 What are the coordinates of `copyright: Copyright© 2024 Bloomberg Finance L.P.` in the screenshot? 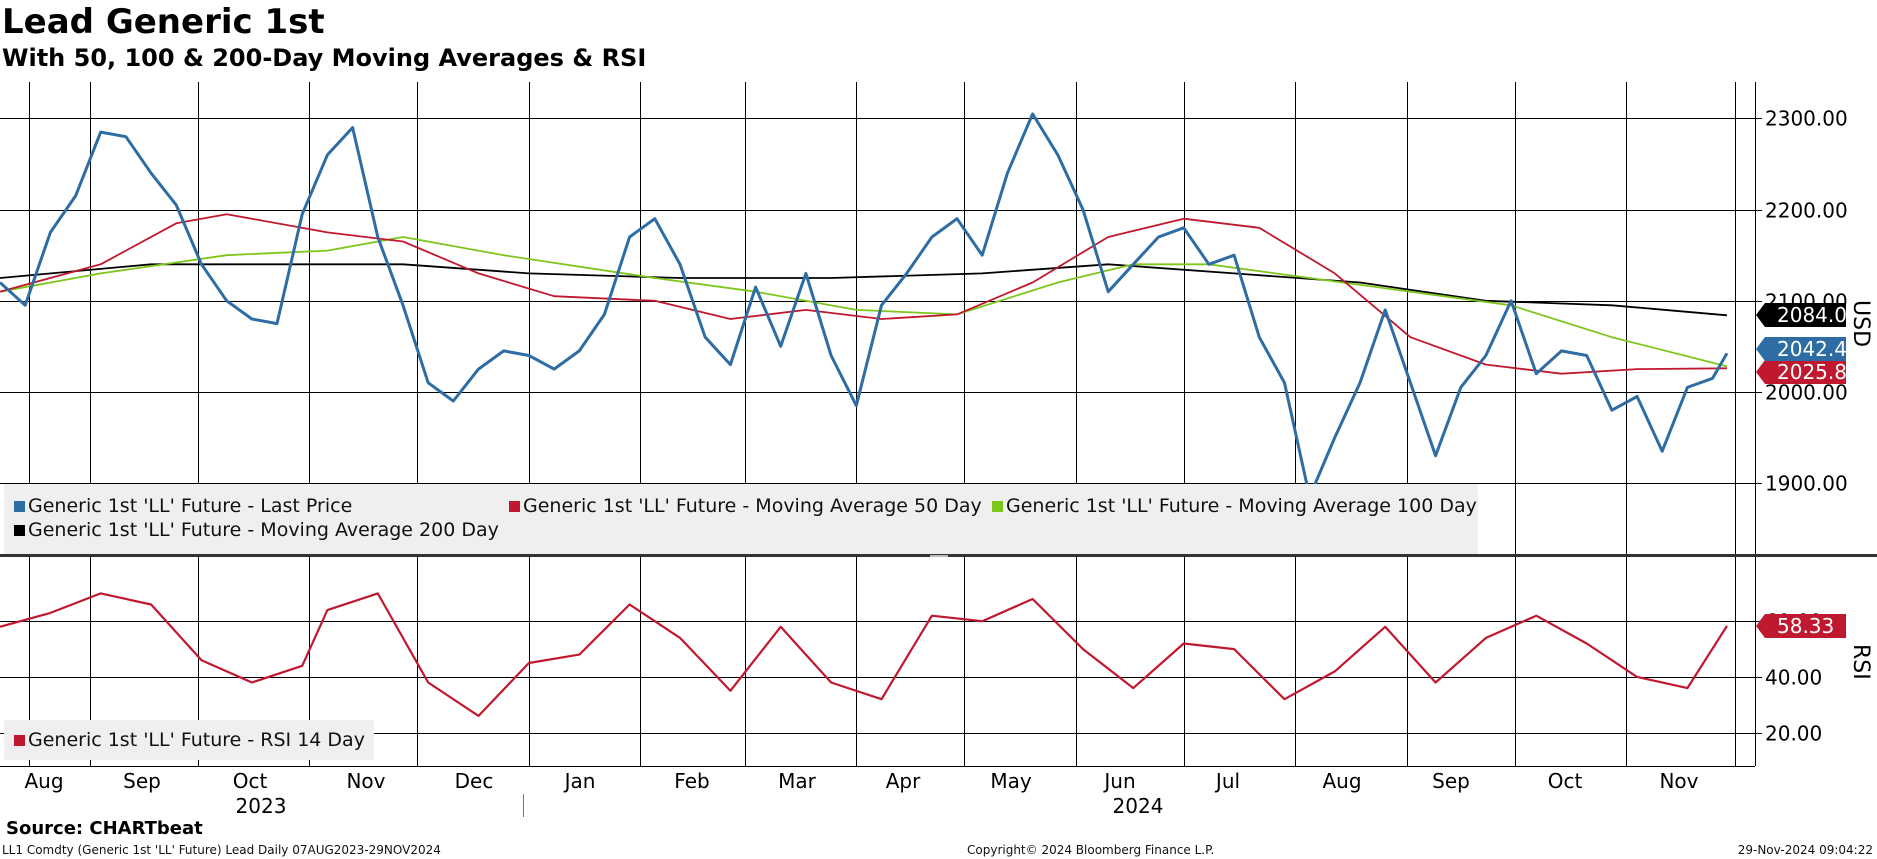 It's located at (1091, 850).